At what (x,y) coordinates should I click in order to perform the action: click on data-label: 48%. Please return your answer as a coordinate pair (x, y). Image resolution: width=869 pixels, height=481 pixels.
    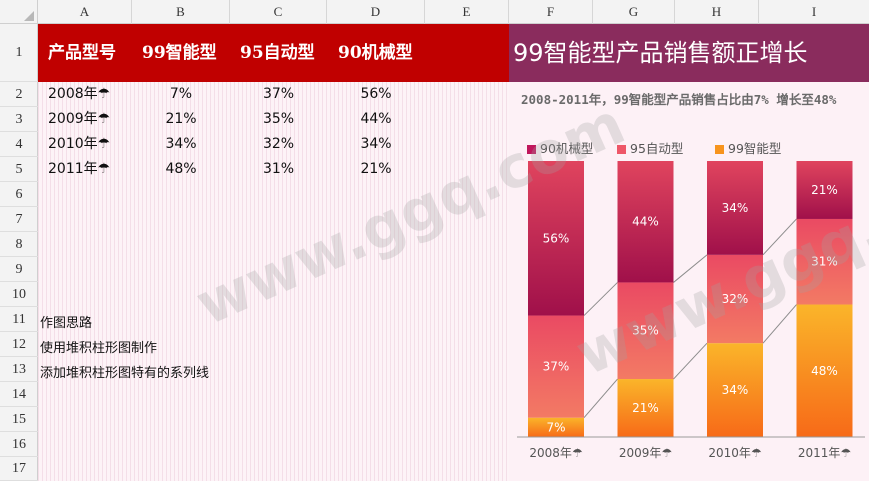
    Looking at the image, I should click on (824, 371).